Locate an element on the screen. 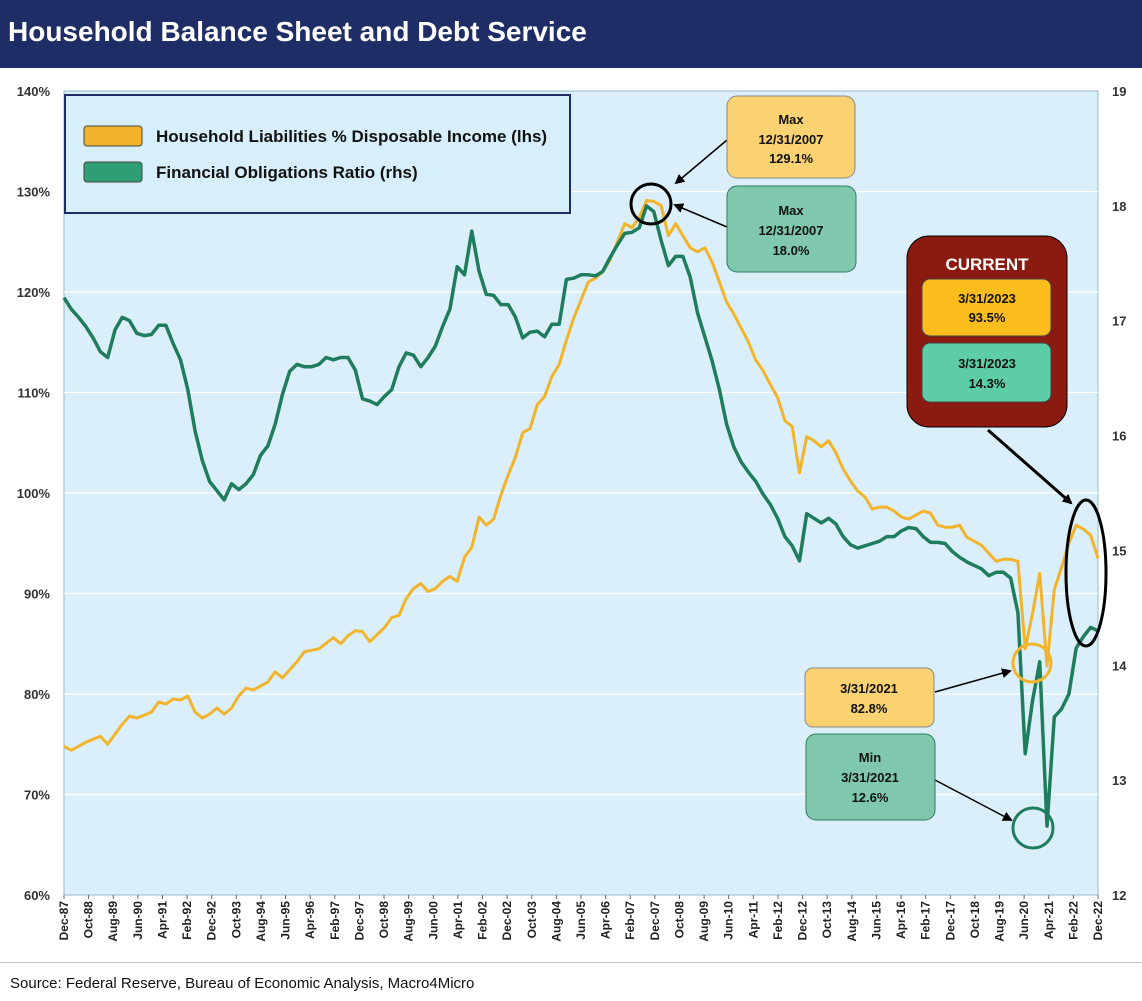  annotation-line: 12.6% is located at coordinates (870, 797).